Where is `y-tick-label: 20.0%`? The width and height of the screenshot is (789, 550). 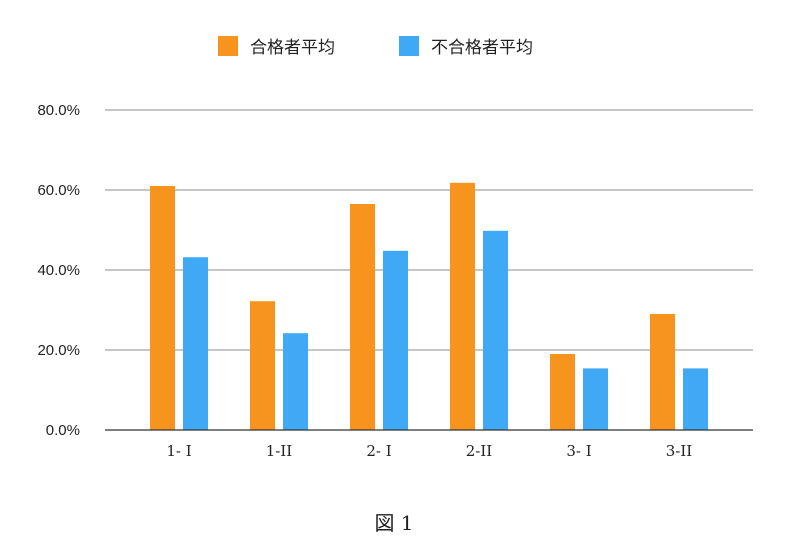
y-tick-label: 20.0% is located at coordinates (58, 350).